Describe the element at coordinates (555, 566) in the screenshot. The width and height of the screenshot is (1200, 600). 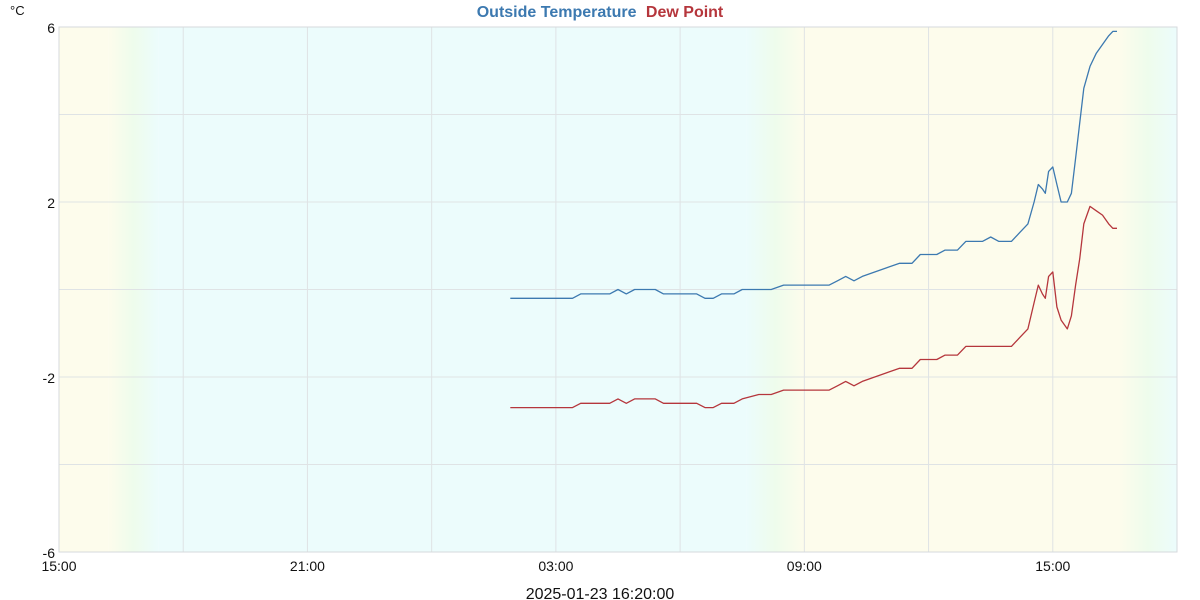
I see `x-tick-label: 03:00` at that location.